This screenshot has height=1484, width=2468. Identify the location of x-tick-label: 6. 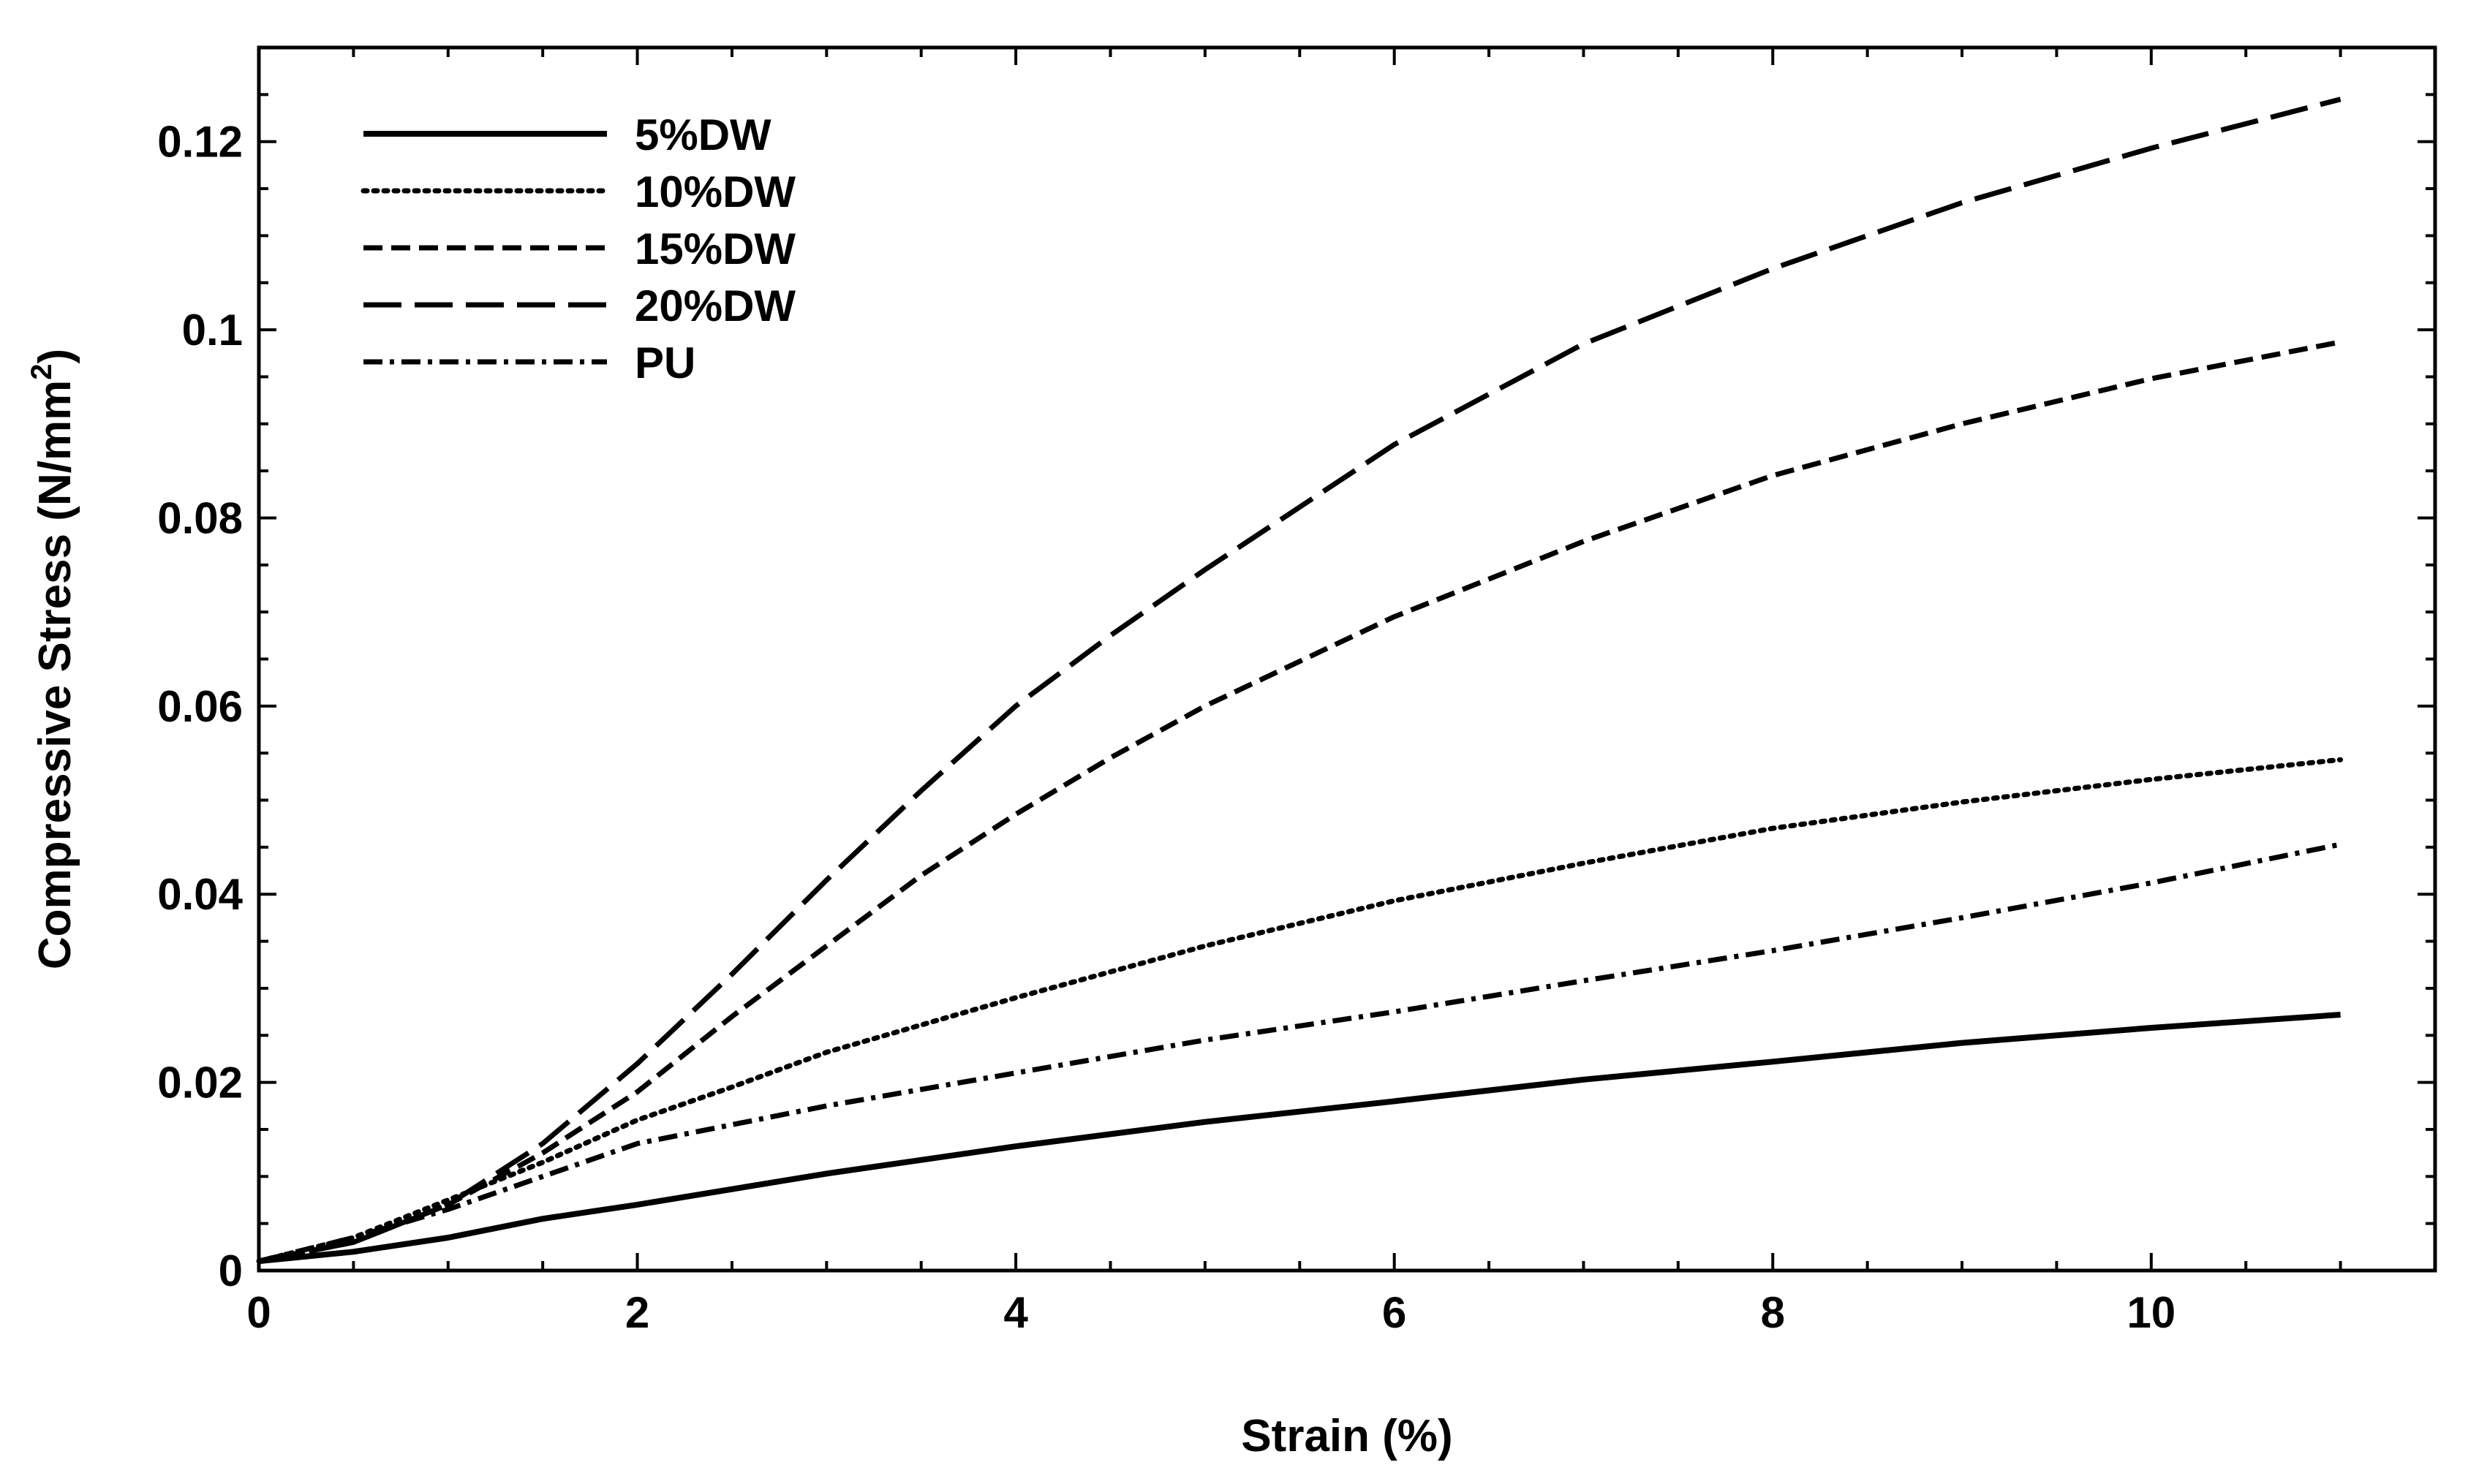
(1394, 1312).